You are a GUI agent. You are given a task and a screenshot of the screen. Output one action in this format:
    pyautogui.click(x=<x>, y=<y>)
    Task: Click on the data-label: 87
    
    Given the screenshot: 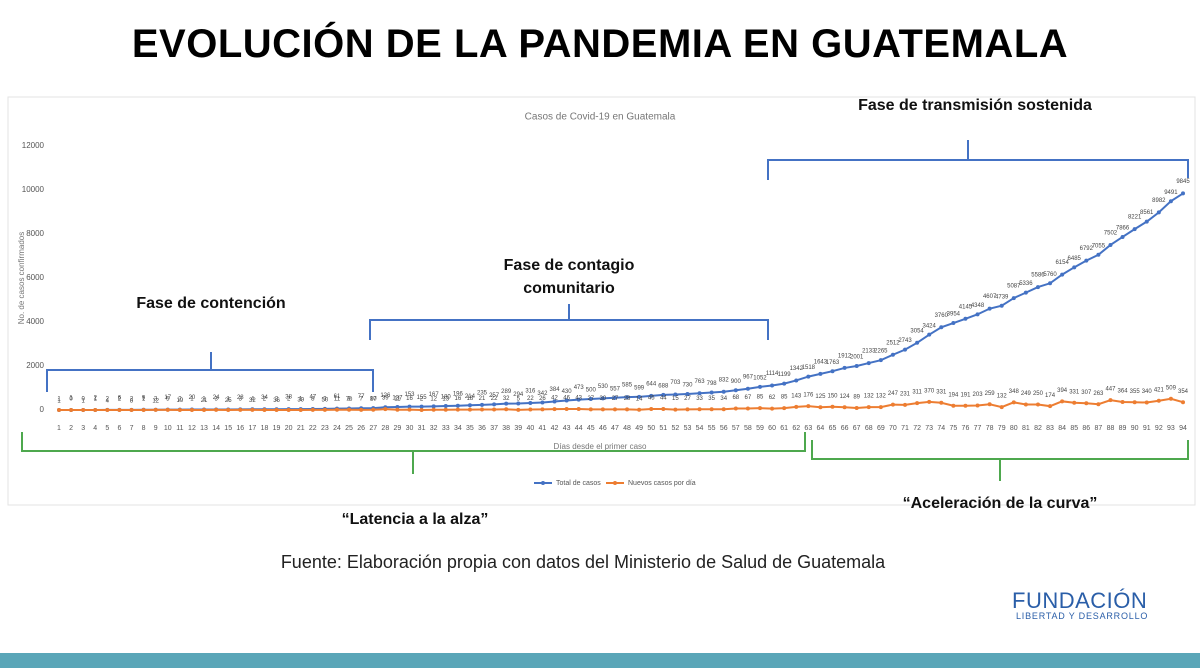 What is the action you would take?
    pyautogui.click(x=373, y=400)
    